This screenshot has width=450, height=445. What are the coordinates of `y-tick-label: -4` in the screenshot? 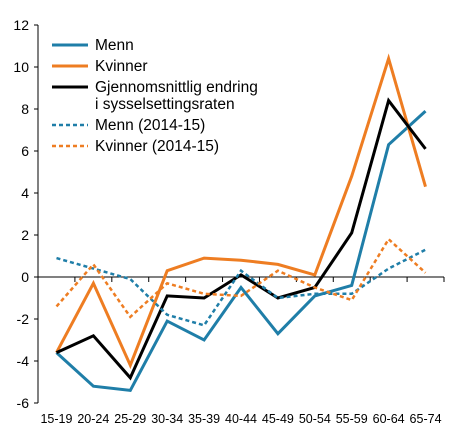 It's located at (23, 361).